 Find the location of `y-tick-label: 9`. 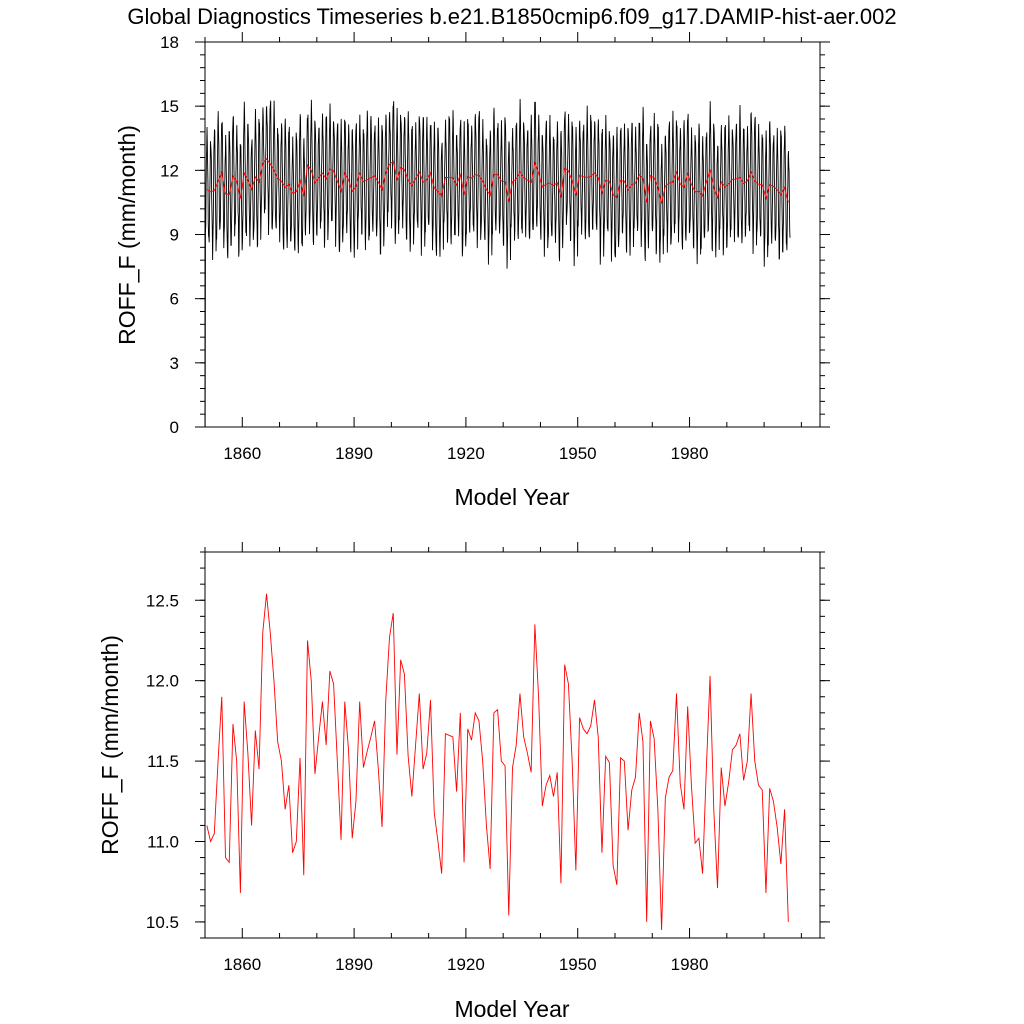

y-tick-label: 9 is located at coordinates (174, 235).